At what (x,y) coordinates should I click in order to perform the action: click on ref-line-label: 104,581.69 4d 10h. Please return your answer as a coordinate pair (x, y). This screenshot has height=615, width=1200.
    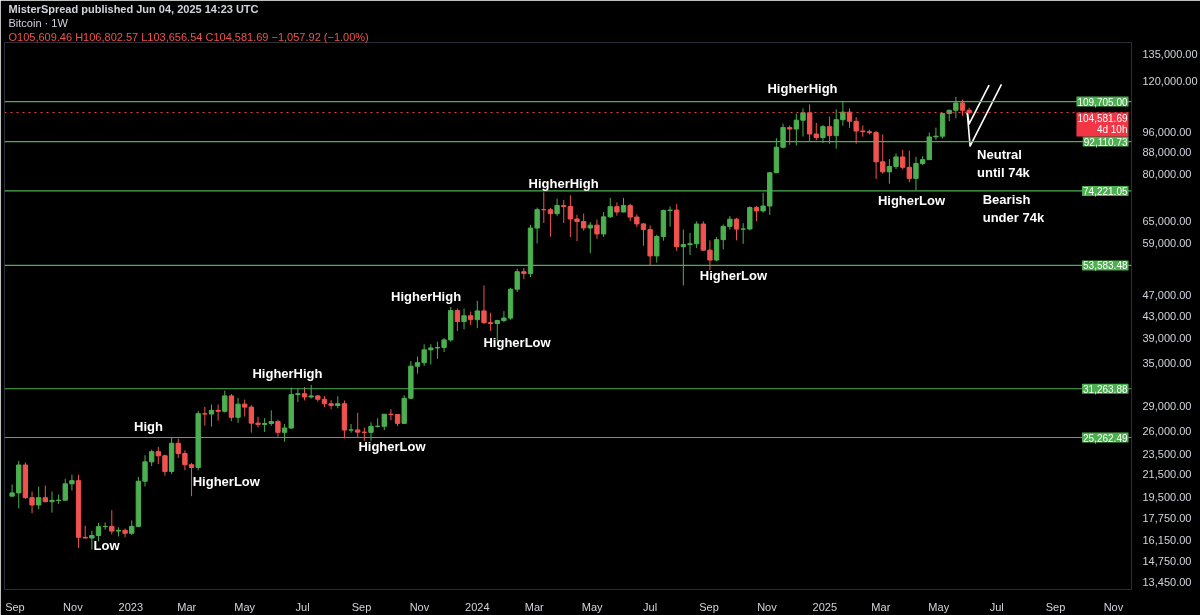
    Looking at the image, I should click on (1102, 124).